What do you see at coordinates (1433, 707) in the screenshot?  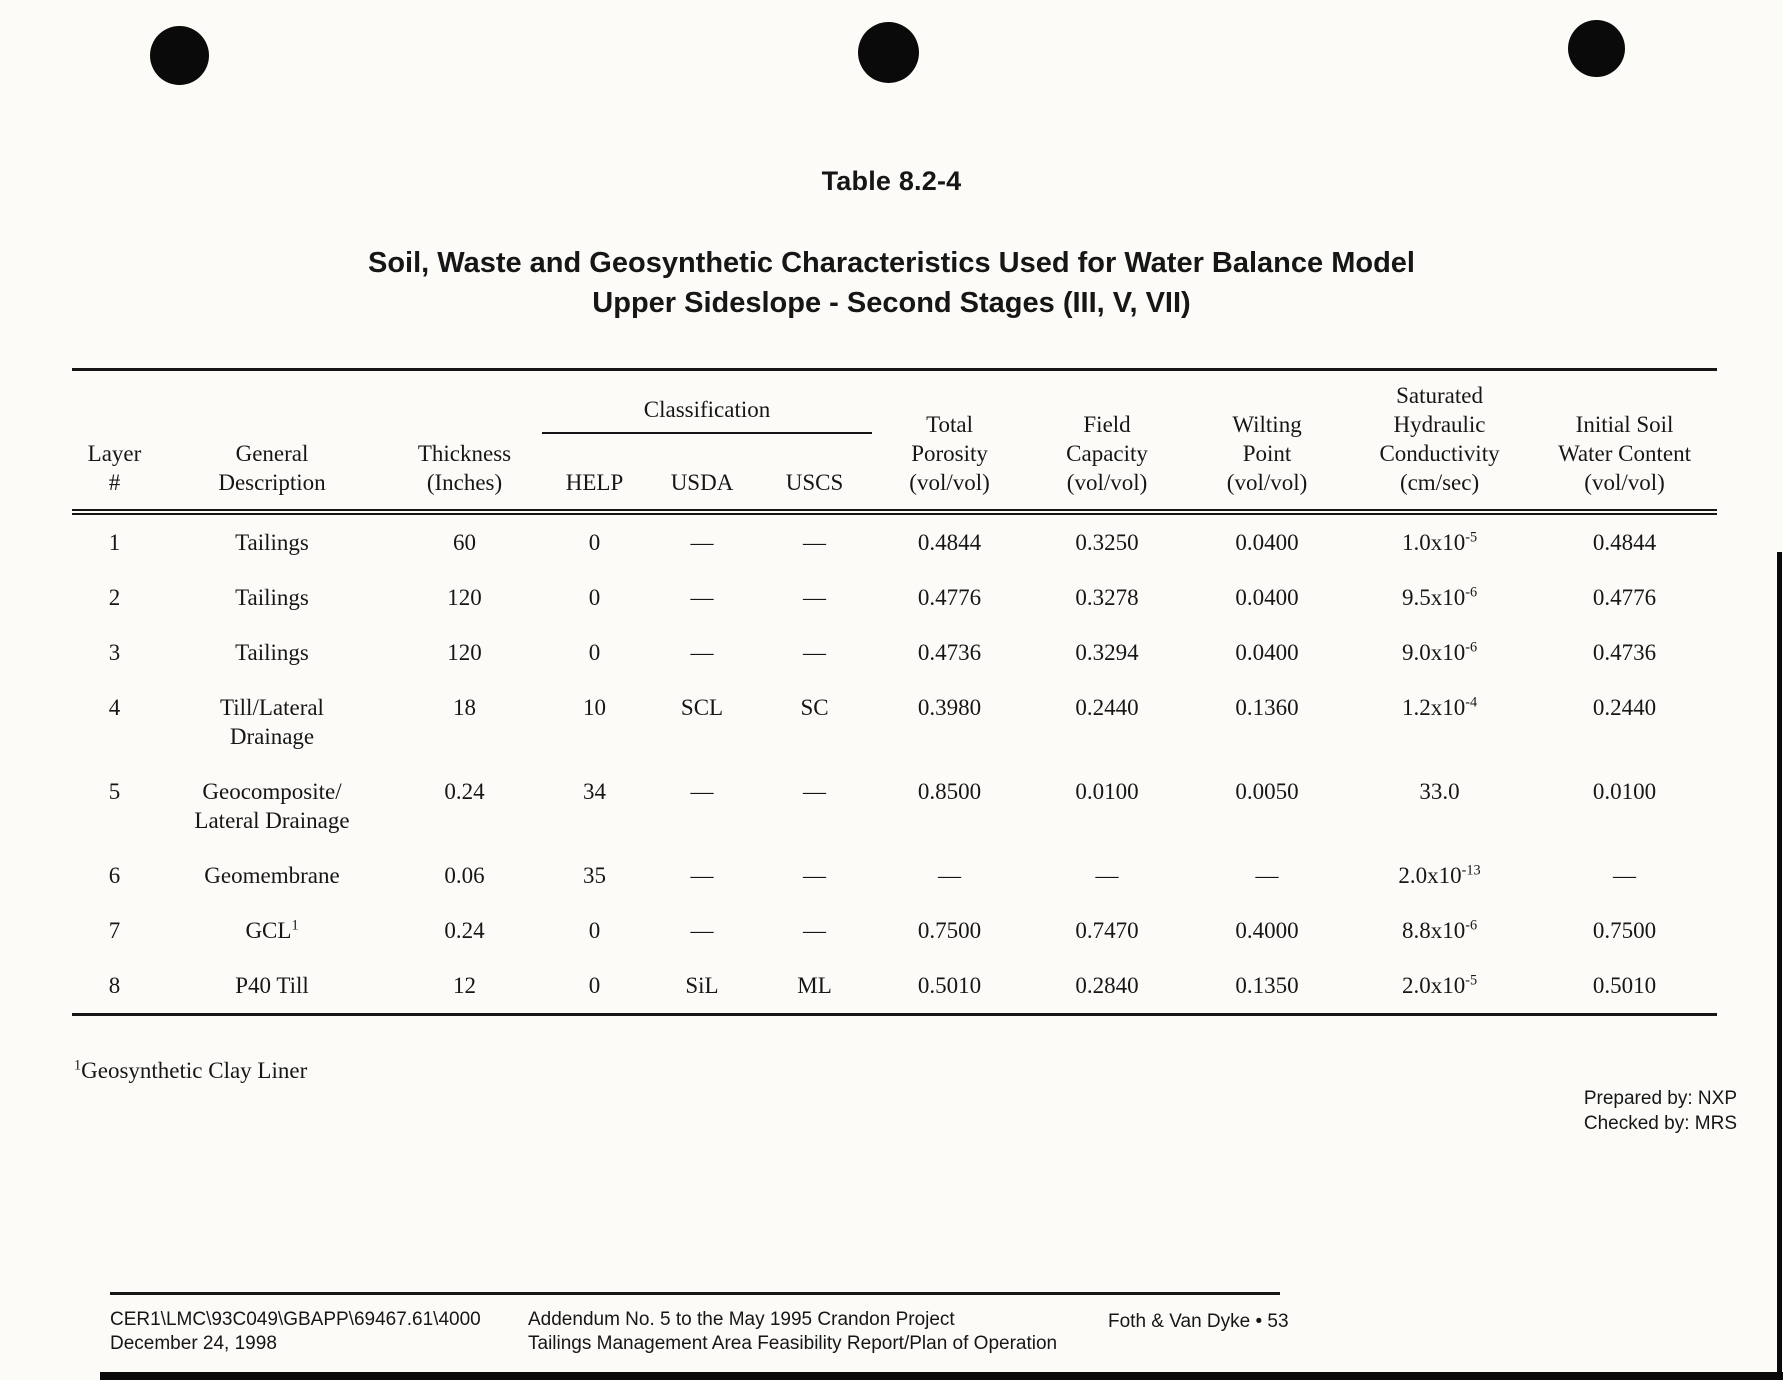 I see `conductivity-base: 1.2x10` at bounding box center [1433, 707].